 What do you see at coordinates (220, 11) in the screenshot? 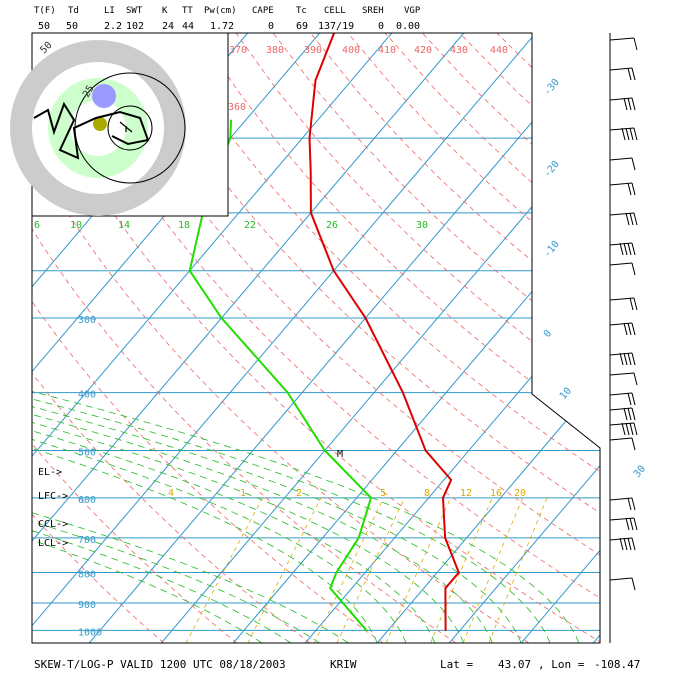
I see `header-label: Pw(cm)` at bounding box center [220, 11].